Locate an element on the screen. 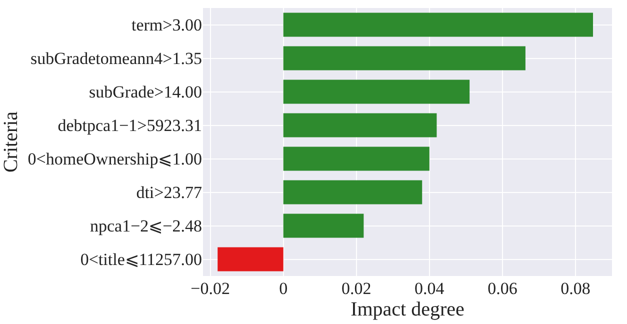 Image resolution: width=627 pixels, height=324 pixels. y-tick-label: dti>23.77 is located at coordinates (169, 192).